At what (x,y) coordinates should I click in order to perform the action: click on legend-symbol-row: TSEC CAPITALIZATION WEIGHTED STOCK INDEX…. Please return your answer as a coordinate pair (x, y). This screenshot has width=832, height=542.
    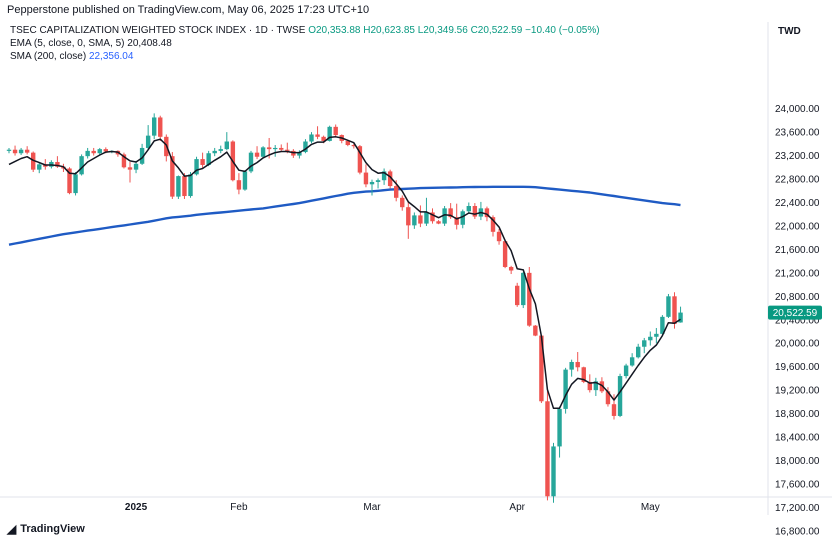
    Looking at the image, I should click on (305, 30).